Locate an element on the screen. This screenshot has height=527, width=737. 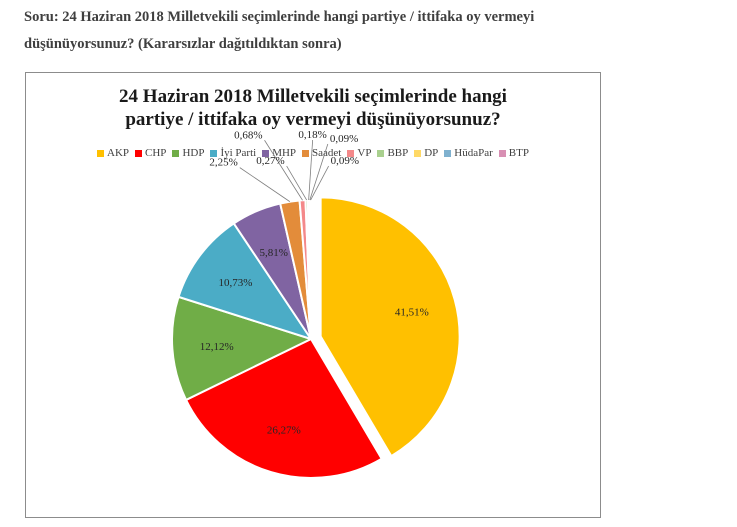
legend-item-dp: DP is located at coordinates (426, 153).